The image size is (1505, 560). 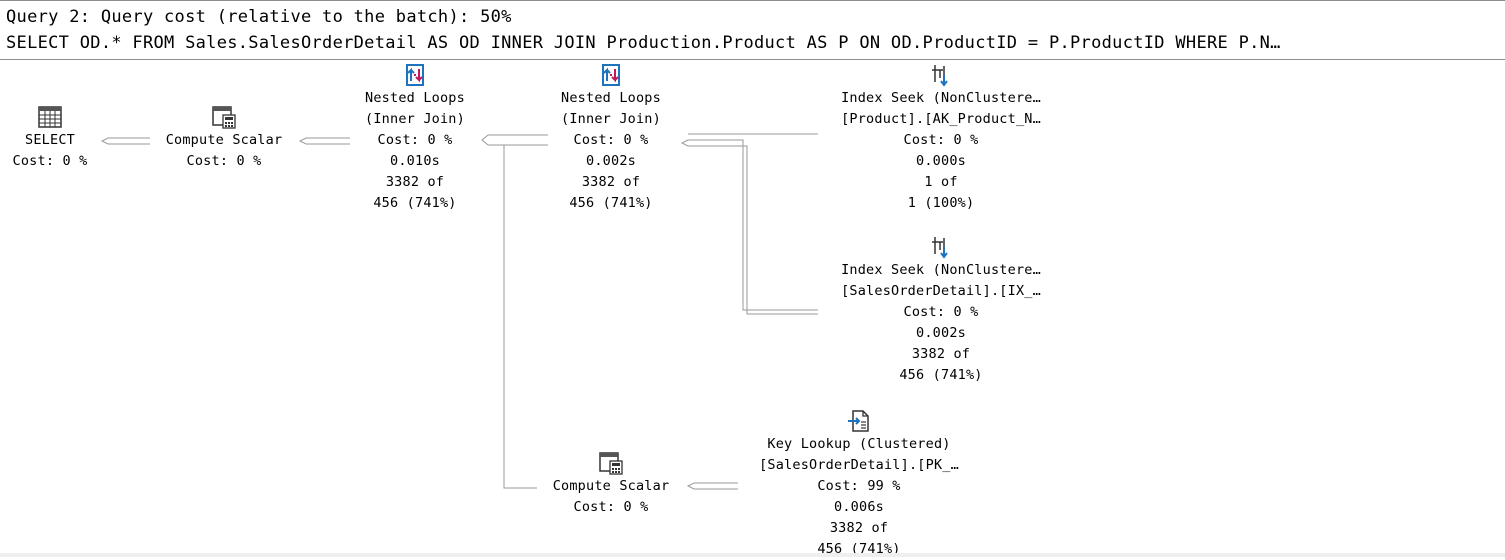 I want to click on key-lookup-icon, so click(x=858, y=421).